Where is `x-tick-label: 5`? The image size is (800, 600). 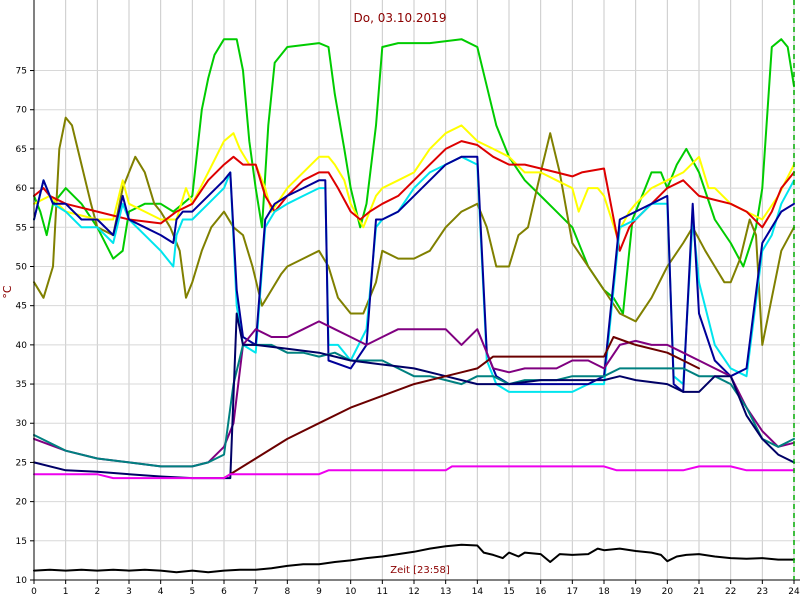 x-tick-label: 5 is located at coordinates (192, 592).